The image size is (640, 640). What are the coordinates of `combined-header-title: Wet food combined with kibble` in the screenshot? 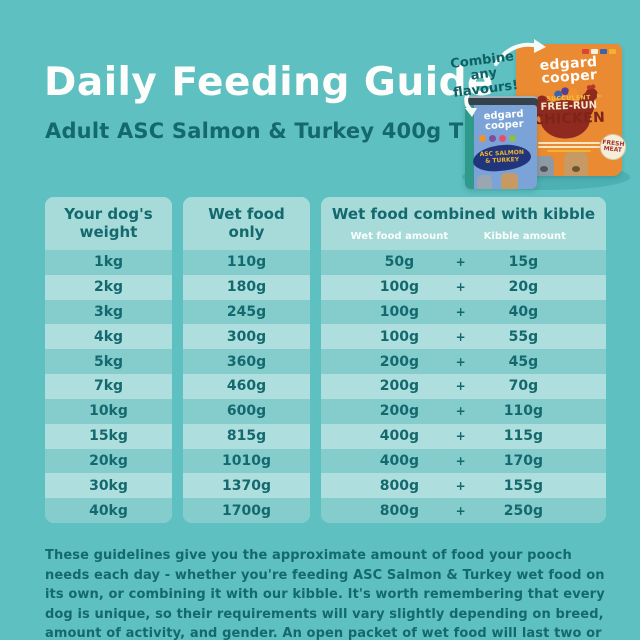 It's located at (463, 214).